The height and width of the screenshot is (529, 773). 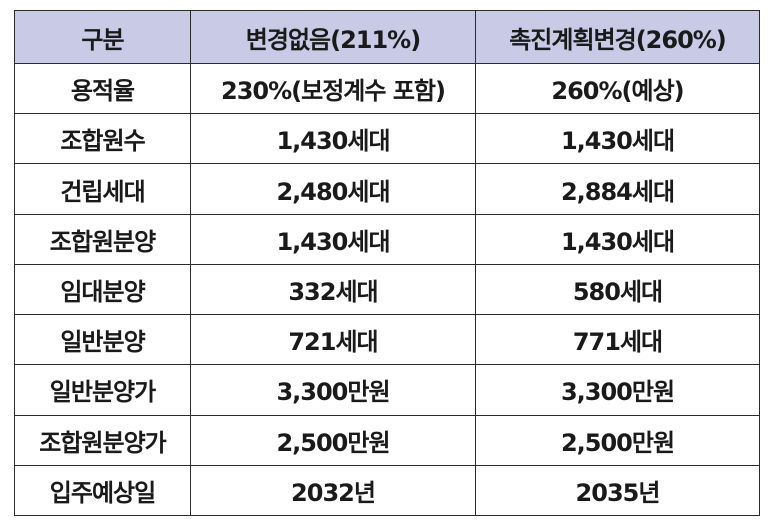 What do you see at coordinates (617, 490) in the screenshot?
I see `cell-plan-change: 2035년` at bounding box center [617, 490].